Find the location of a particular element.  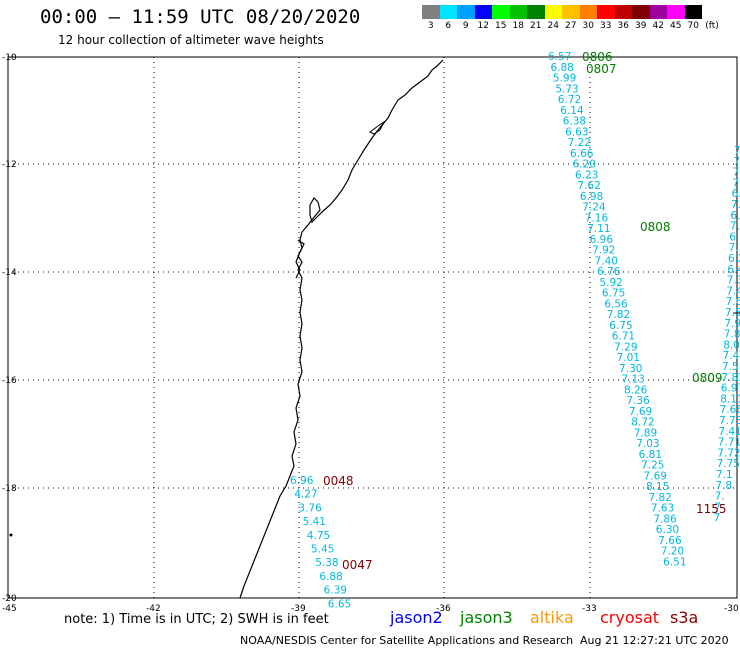

wave-height-label: 6.57 is located at coordinates (559, 57).